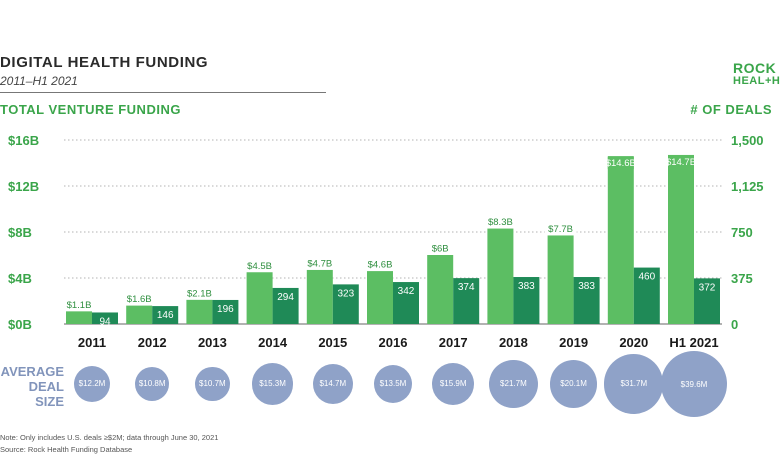 Image resolution: width=780 pixels, height=470 pixels. I want to click on avg-deal-size-bubble: $14.7M, so click(332, 384).